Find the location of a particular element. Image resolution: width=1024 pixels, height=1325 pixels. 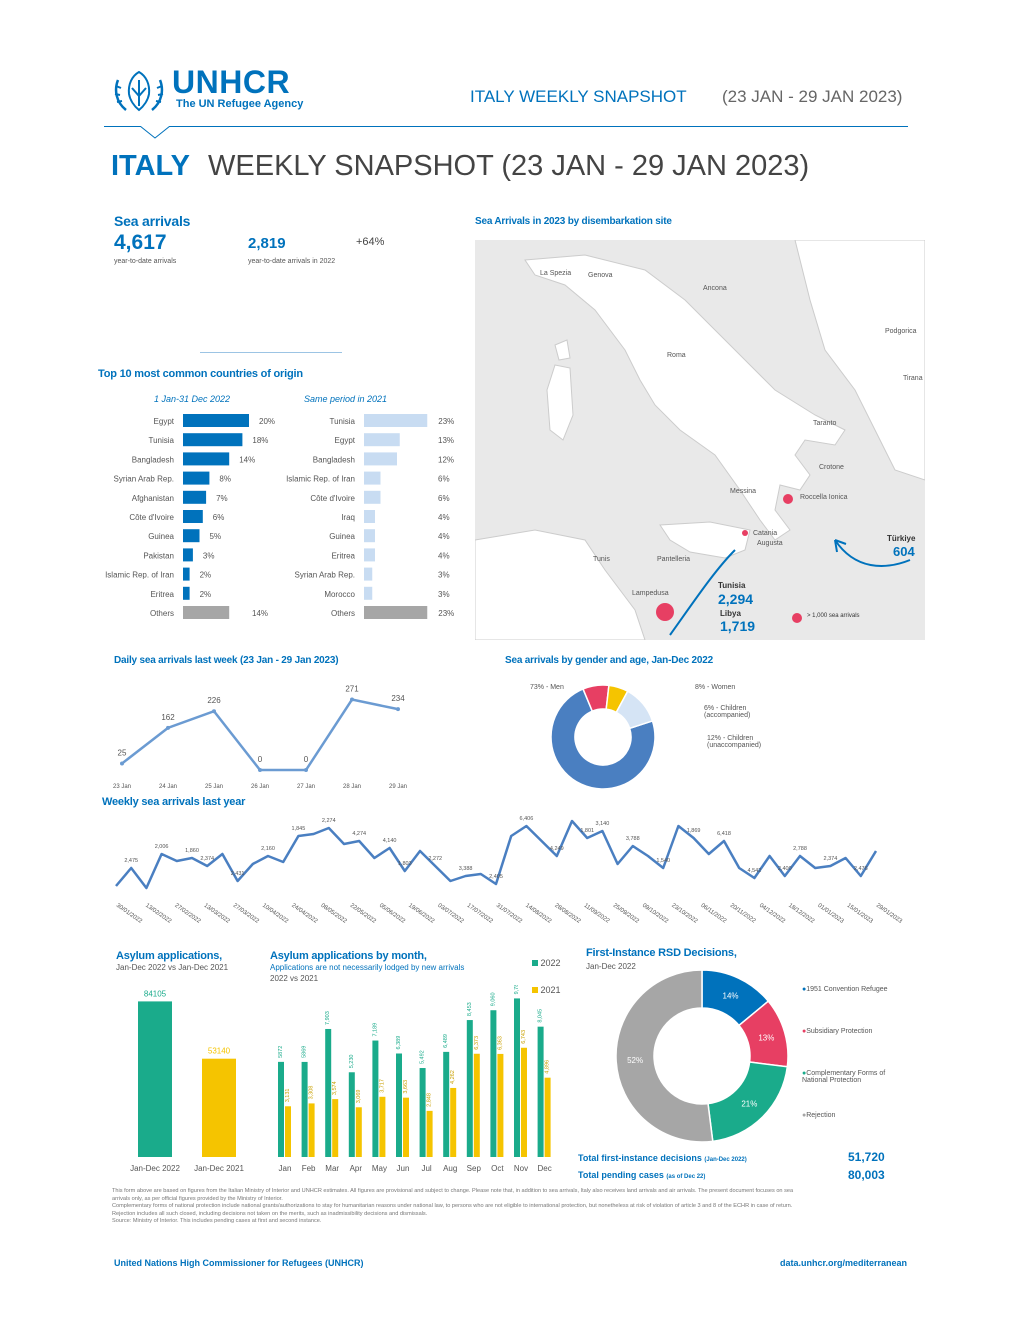

top10-2022-value: 14% is located at coordinates (260, 613).